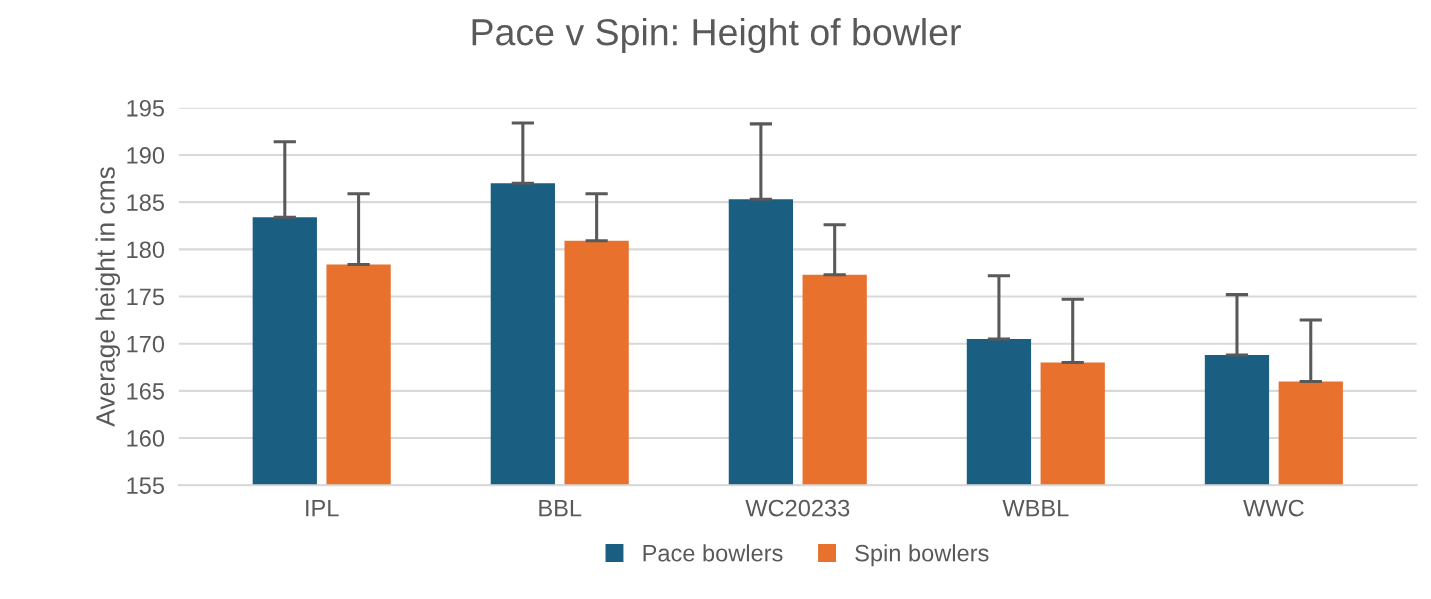  I want to click on x-tick-label: IPL, so click(322, 508).